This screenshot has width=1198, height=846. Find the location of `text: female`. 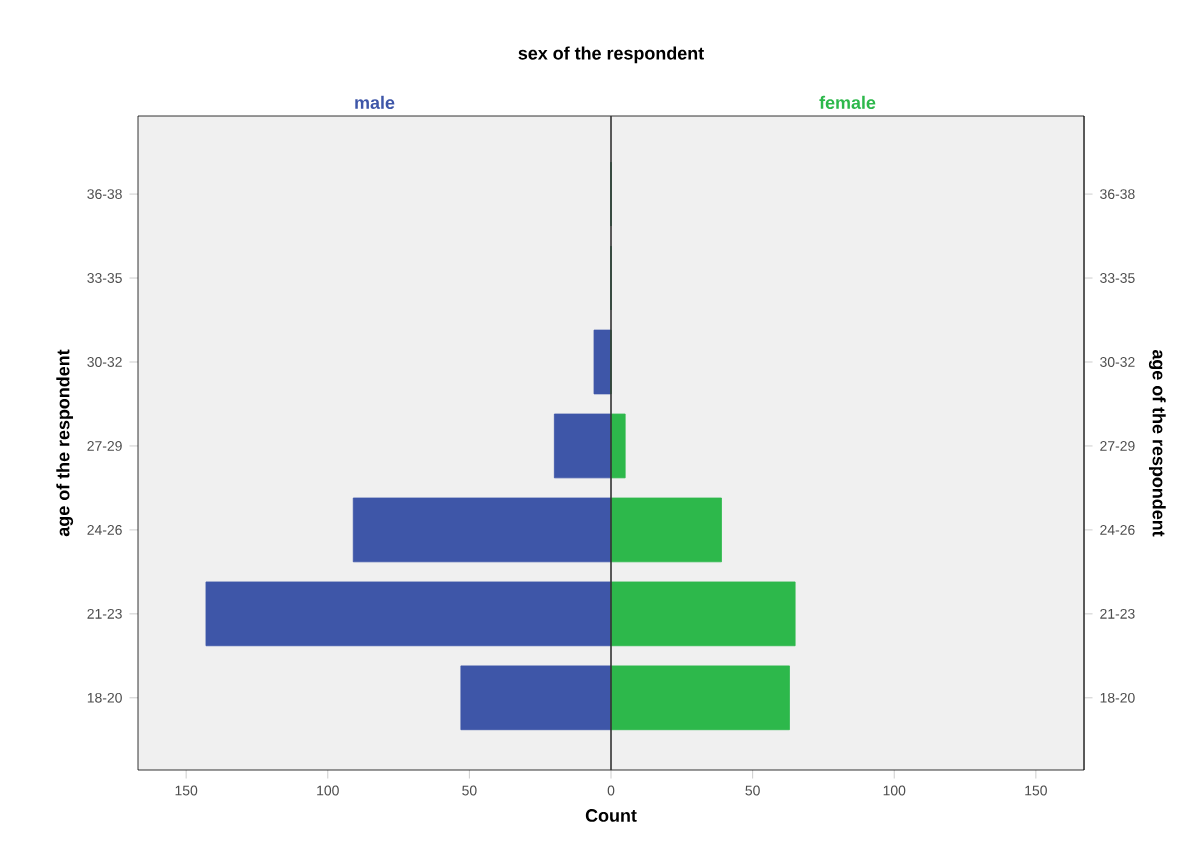

text: female is located at coordinates (847, 102).